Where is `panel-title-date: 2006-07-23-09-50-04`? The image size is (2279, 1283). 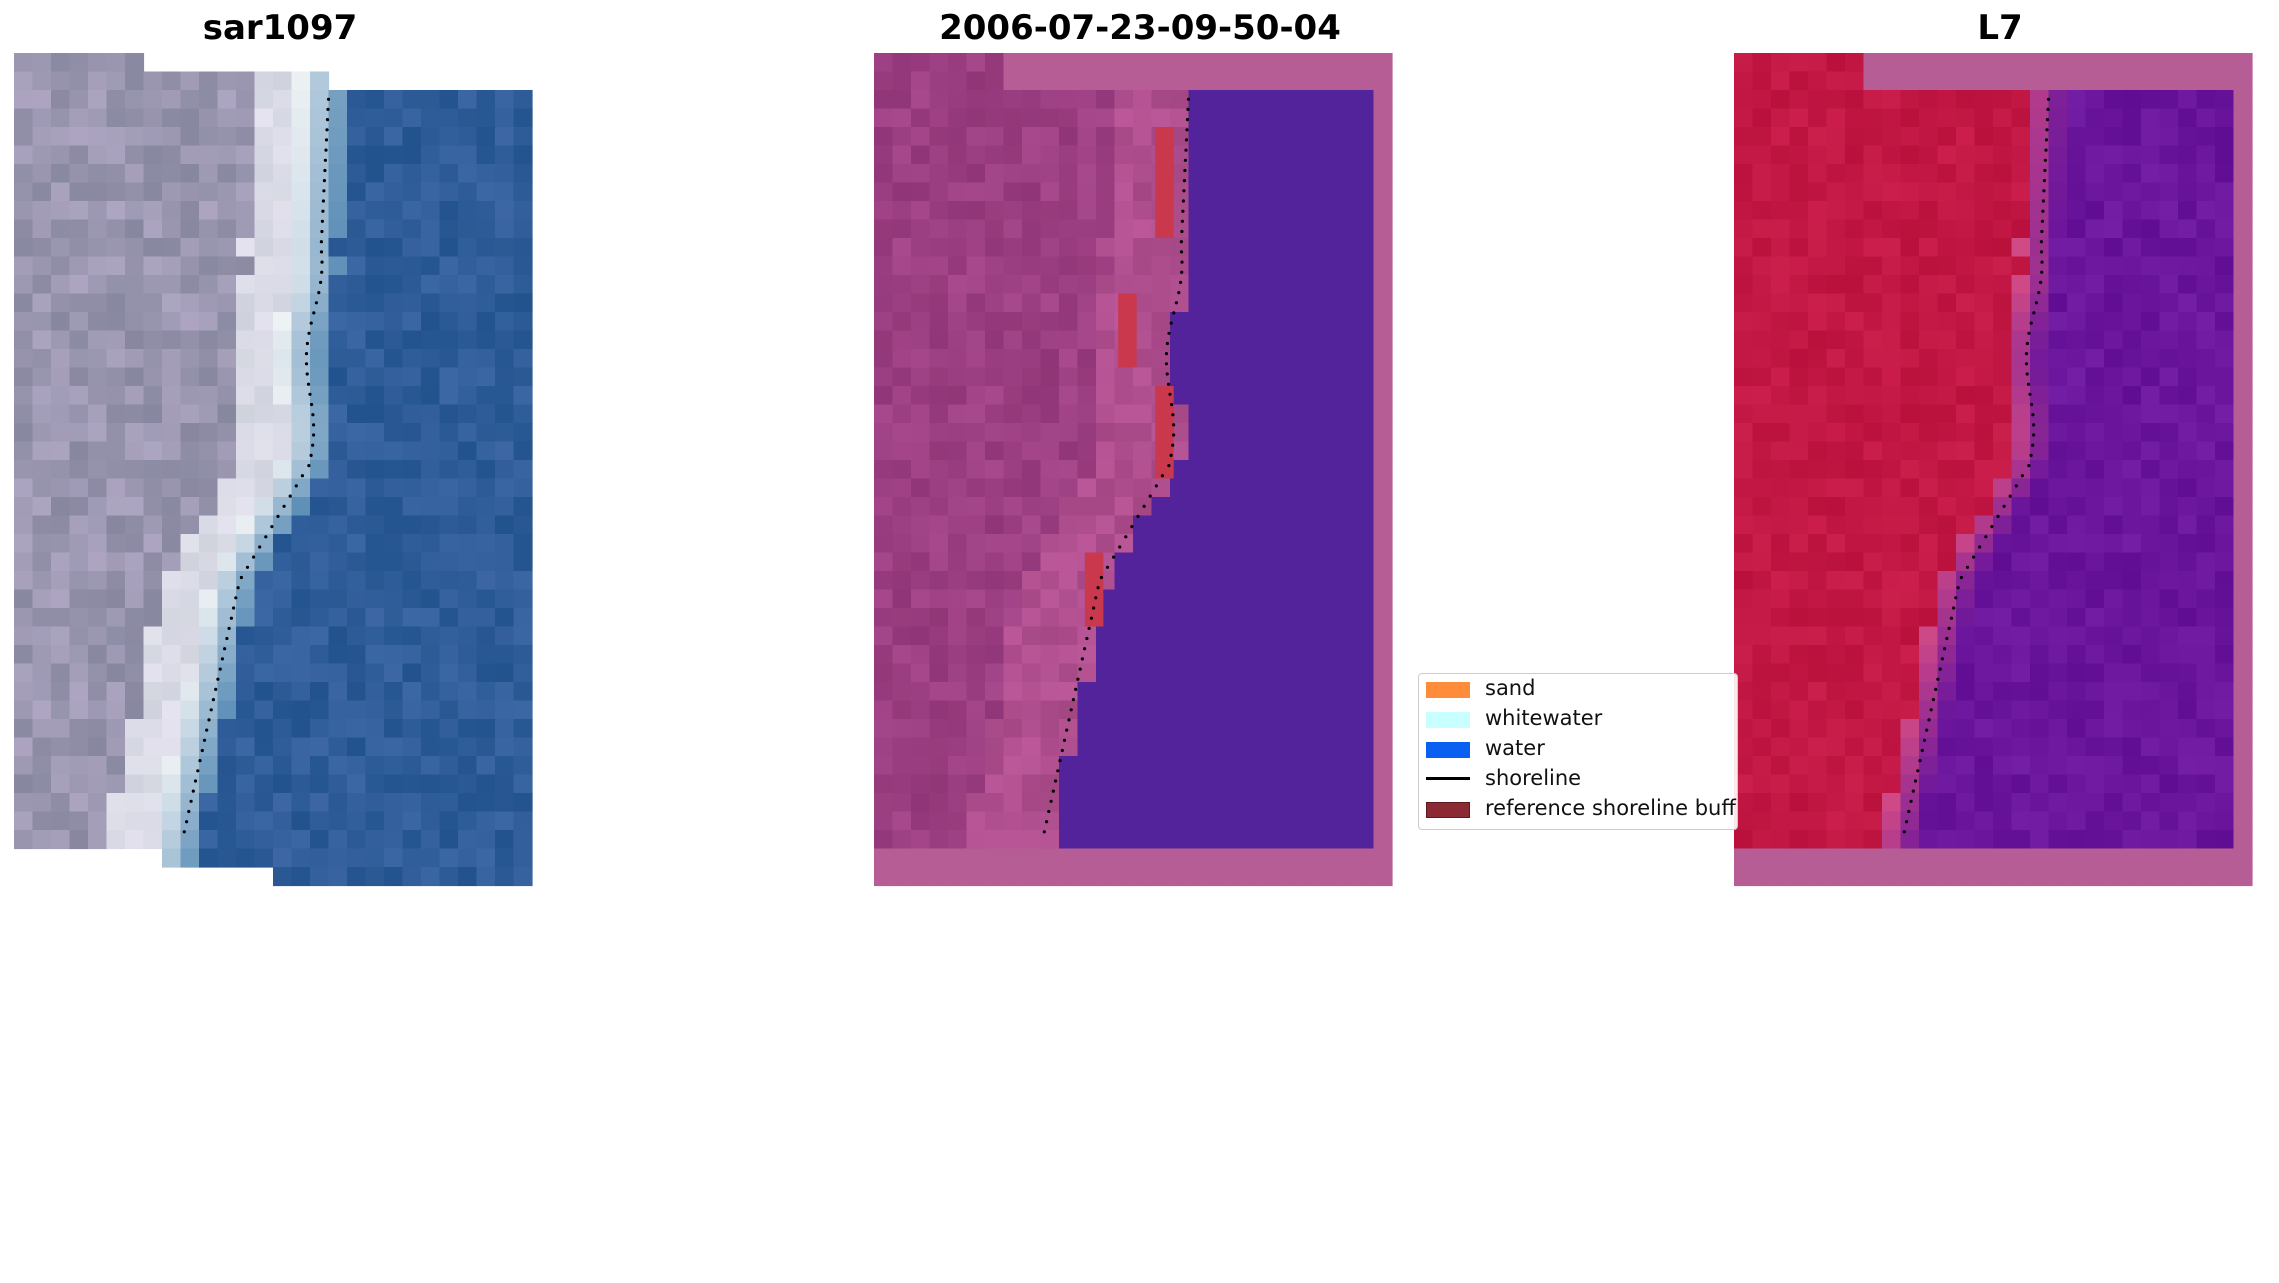 panel-title-date: 2006-07-23-09-50-04 is located at coordinates (1140, 28).